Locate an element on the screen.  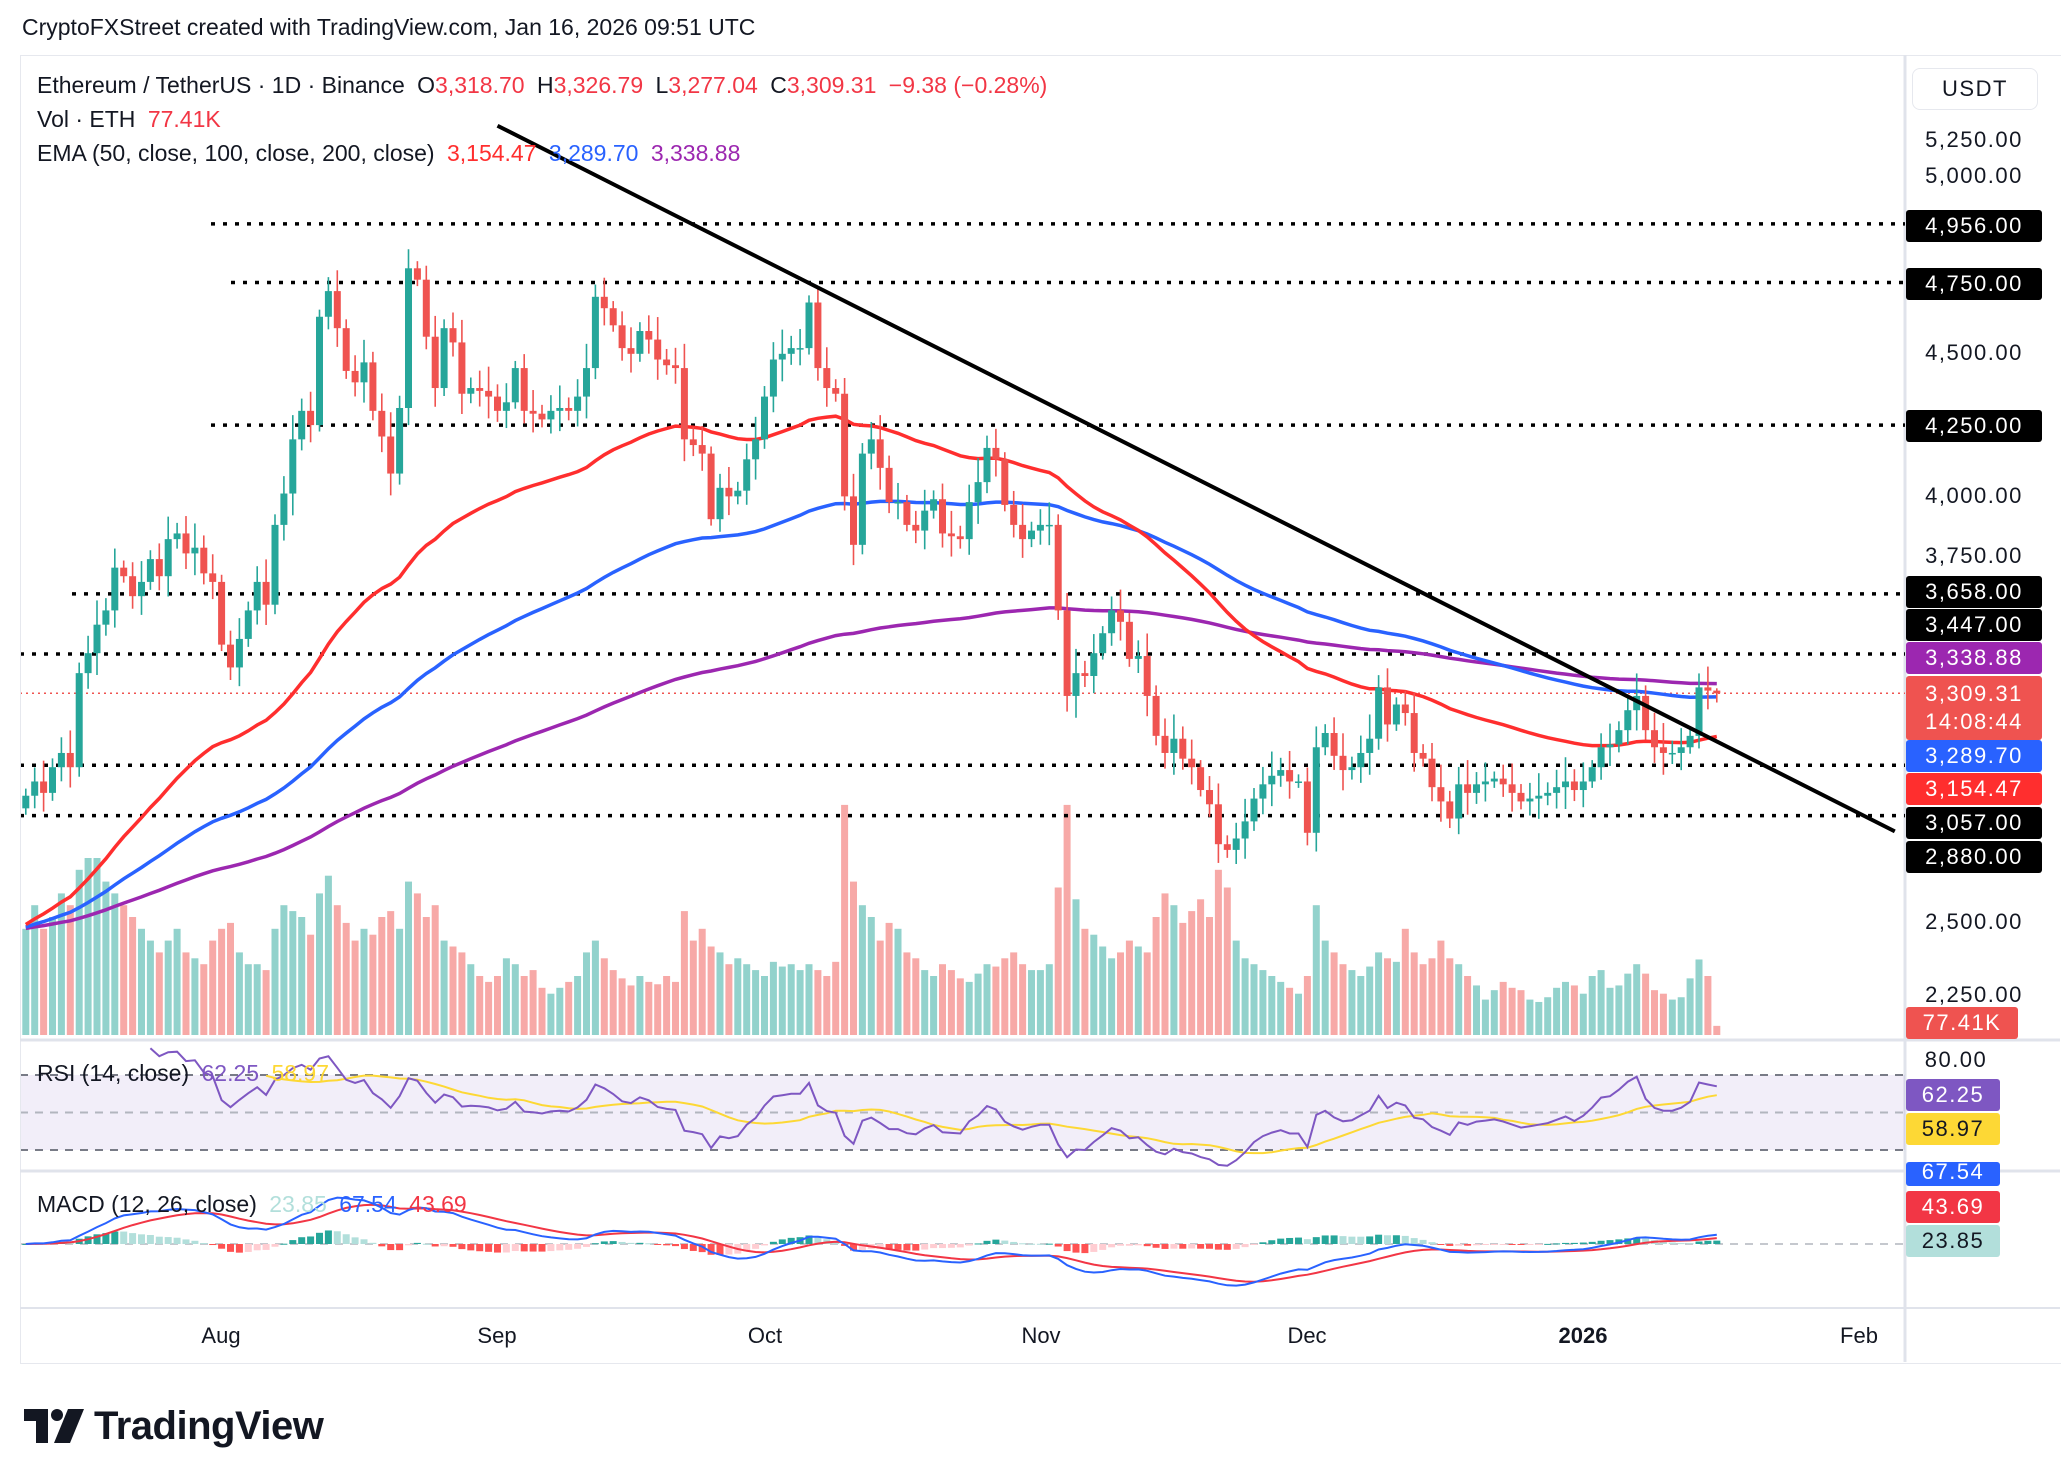
ema-title: EMA (50, close, 100, close, 200, close) is located at coordinates (236, 153).